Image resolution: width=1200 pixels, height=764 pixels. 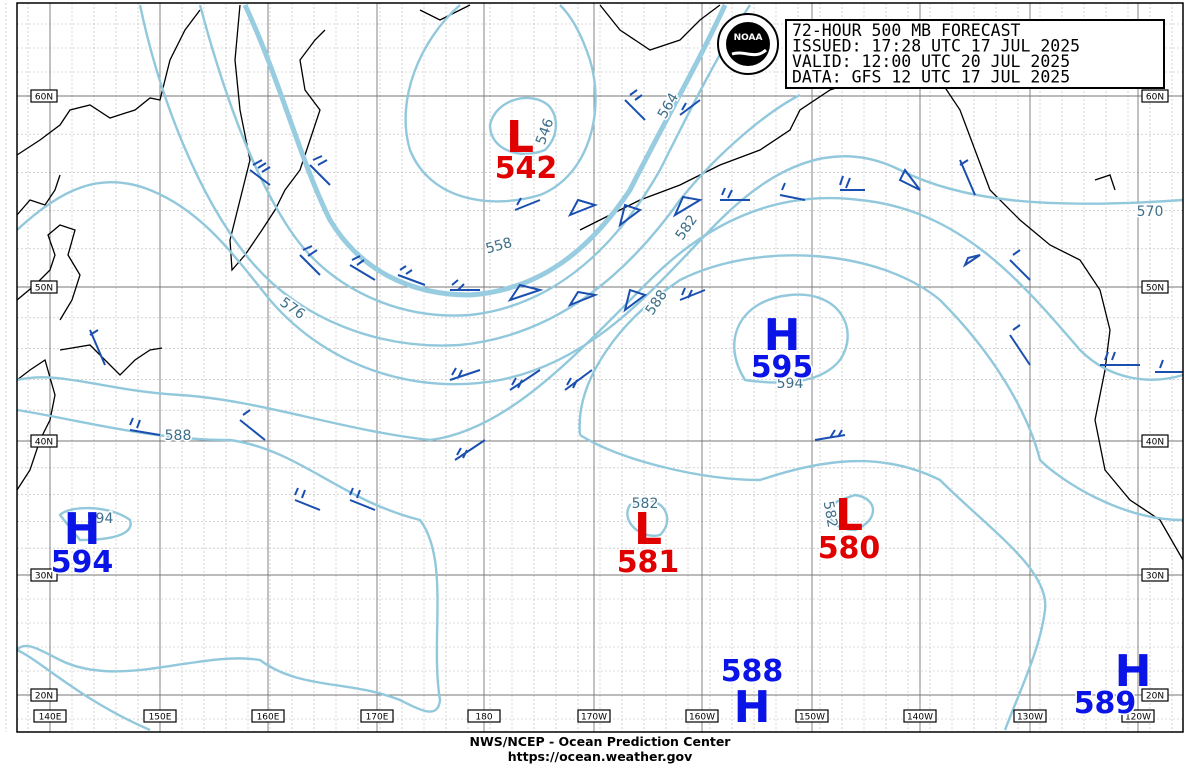 What do you see at coordinates (526, 168) in the screenshot?
I see `center-value: 542` at bounding box center [526, 168].